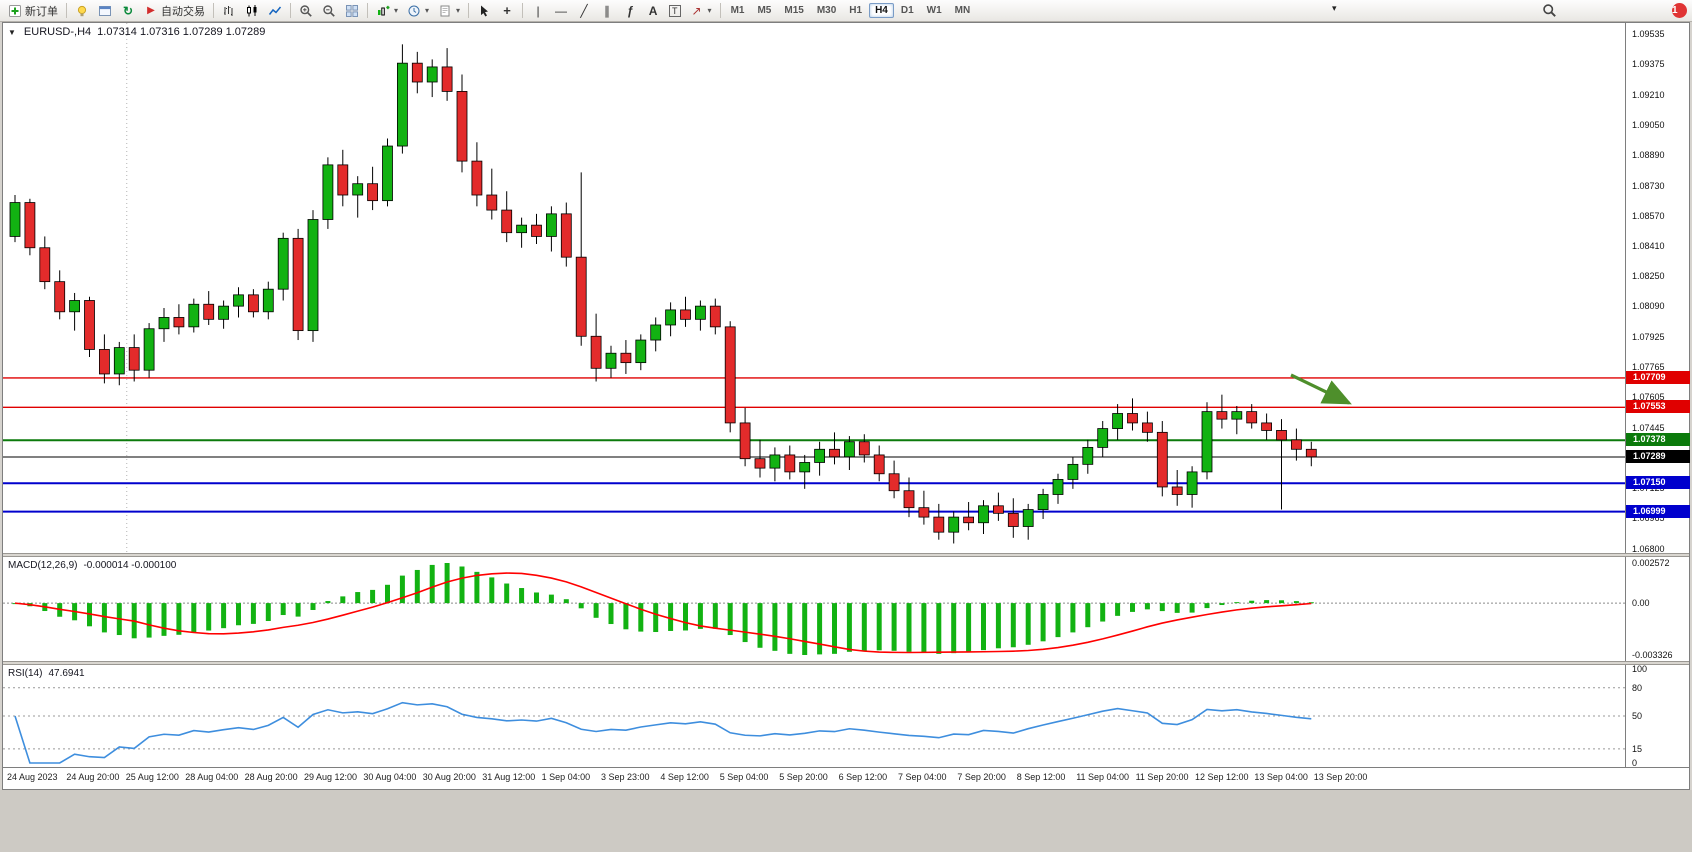 This screenshot has height=852, width=1692. What do you see at coordinates (152, 777) in the screenshot?
I see `time-axis-label: 25 Aug 12:00` at bounding box center [152, 777].